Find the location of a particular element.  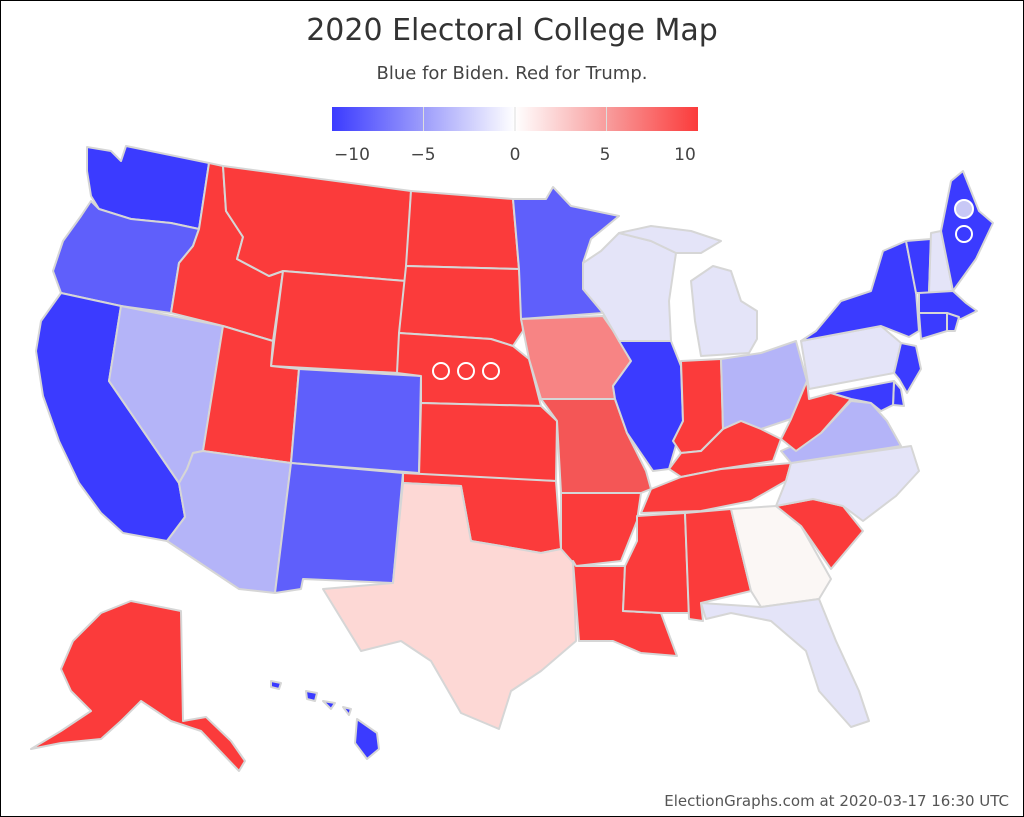

state-connecticut is located at coordinates (933, 326).